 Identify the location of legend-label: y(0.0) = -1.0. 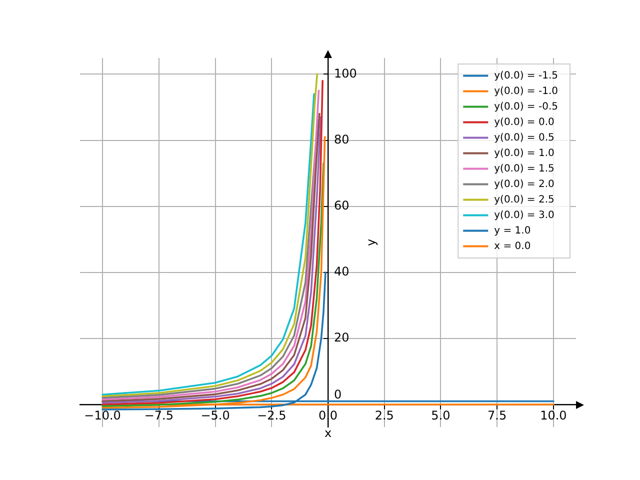
(526, 91).